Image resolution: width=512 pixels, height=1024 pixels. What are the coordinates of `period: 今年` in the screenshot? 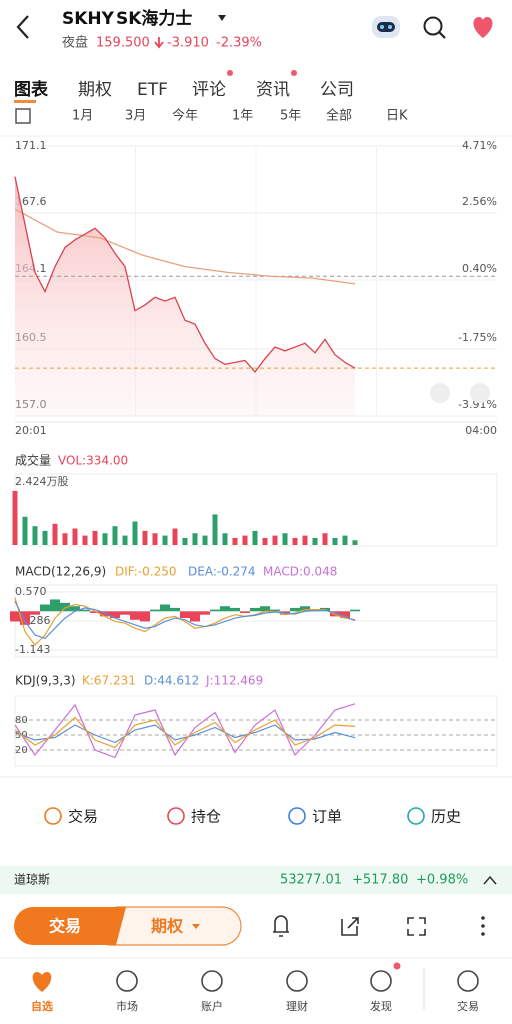 It's located at (185, 116).